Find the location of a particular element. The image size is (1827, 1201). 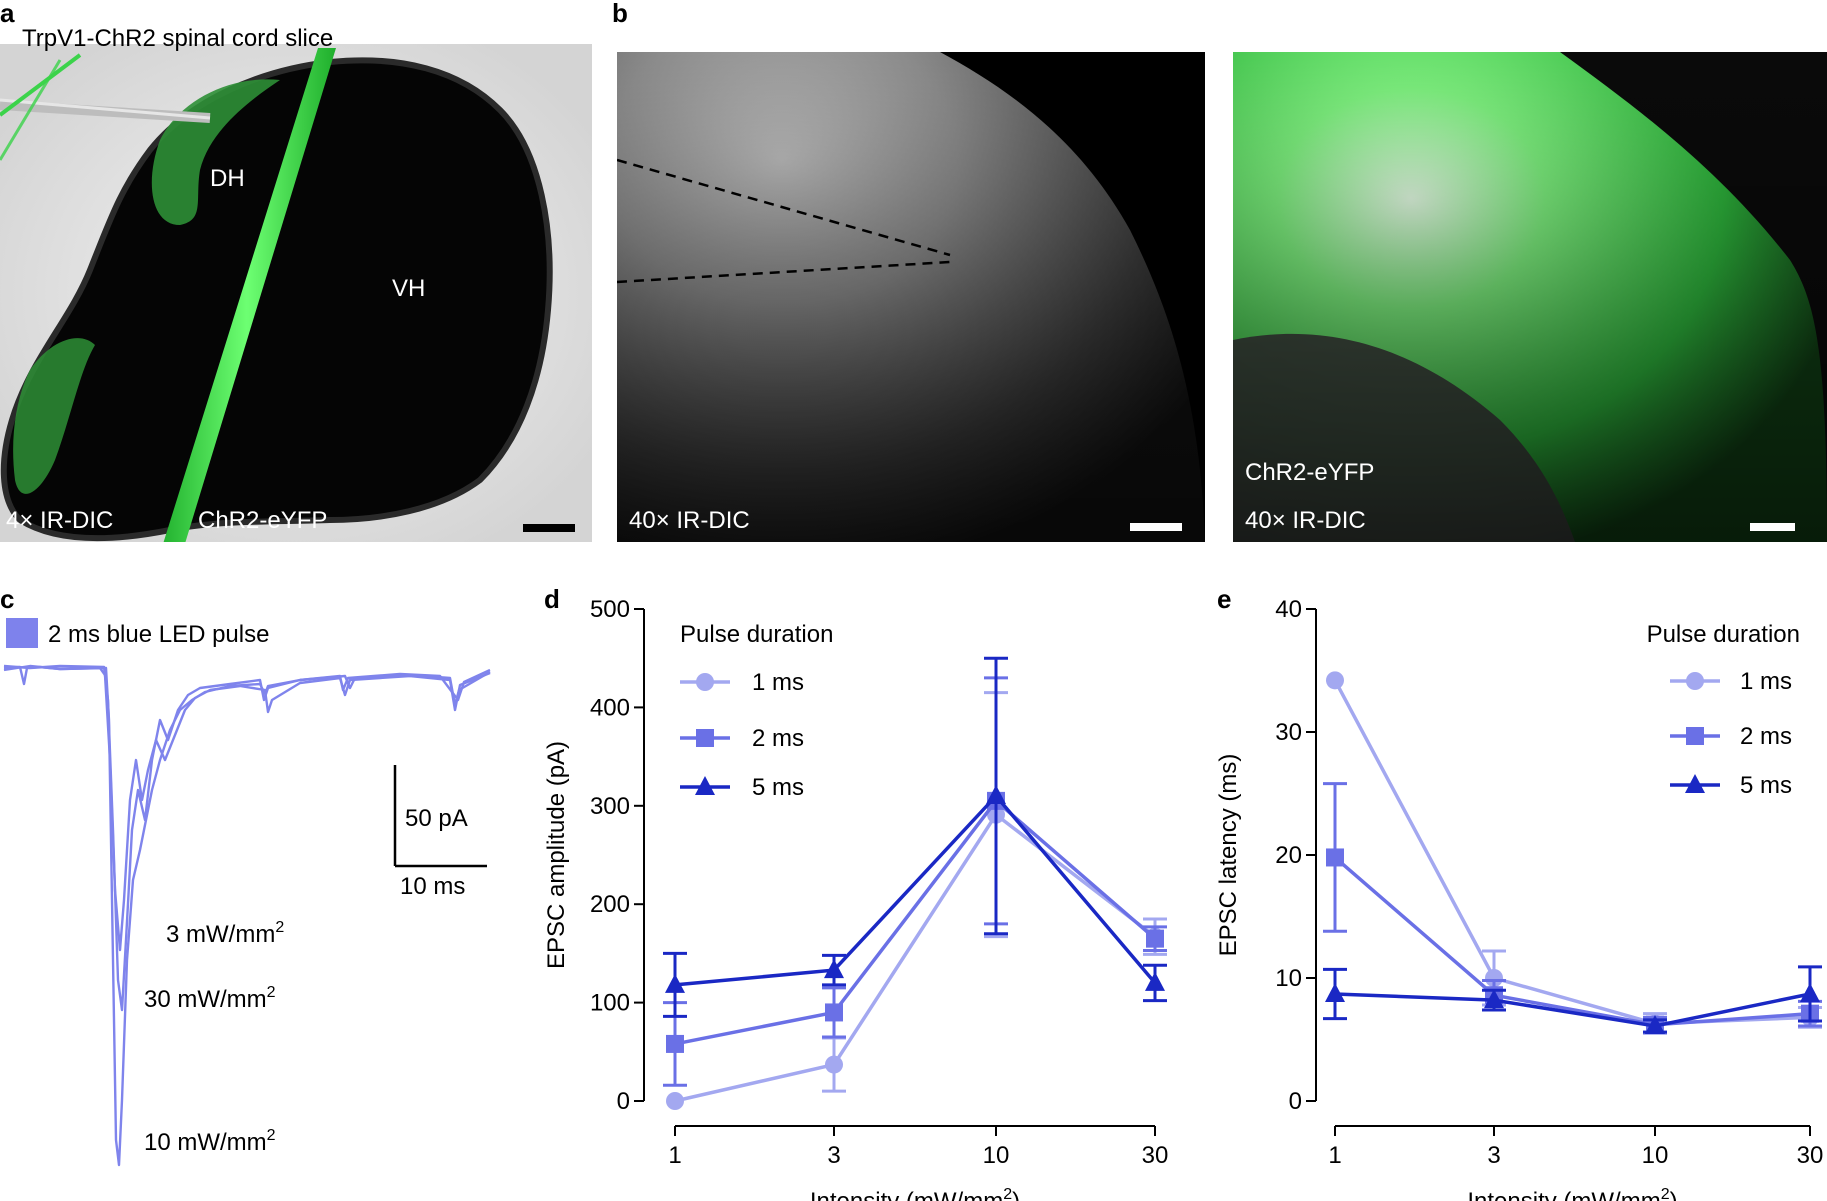

y-axis-label: EPSC amplitude (pA) is located at coordinates (556, 855).